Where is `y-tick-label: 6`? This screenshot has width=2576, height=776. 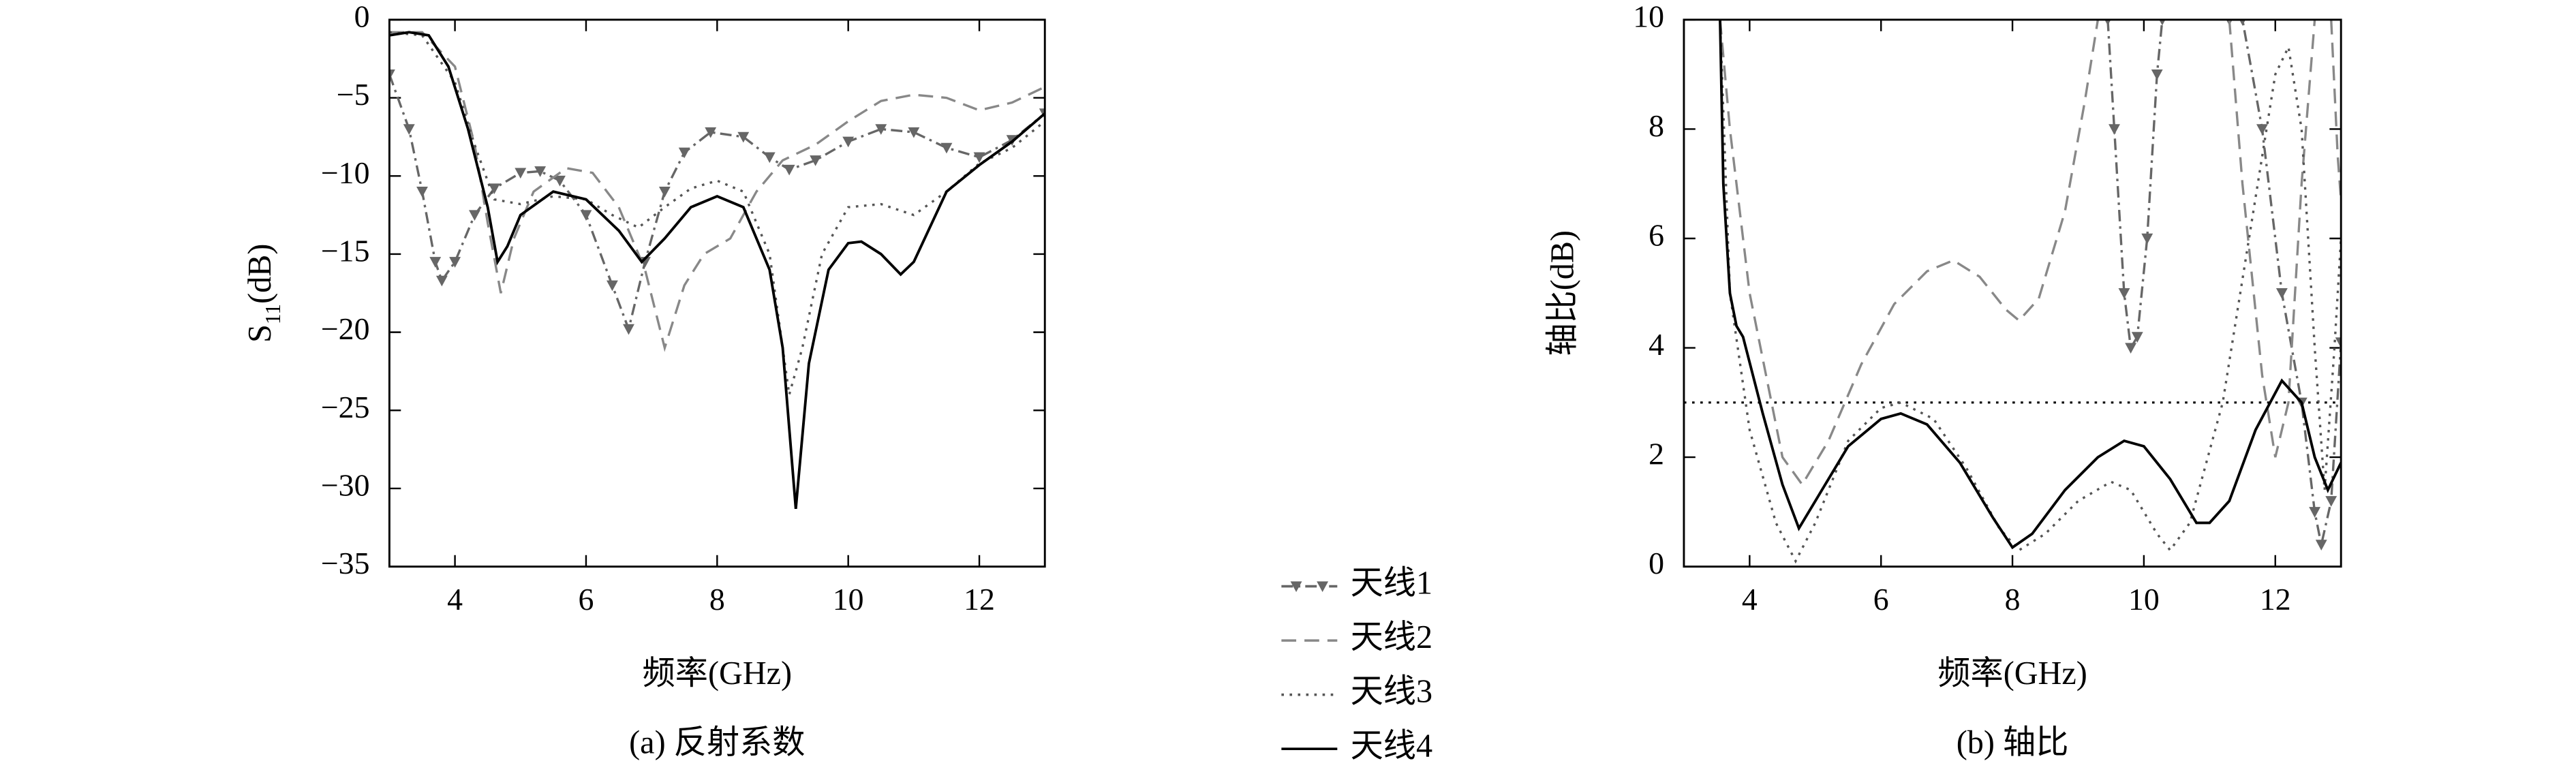 y-tick-label: 6 is located at coordinates (1656, 235).